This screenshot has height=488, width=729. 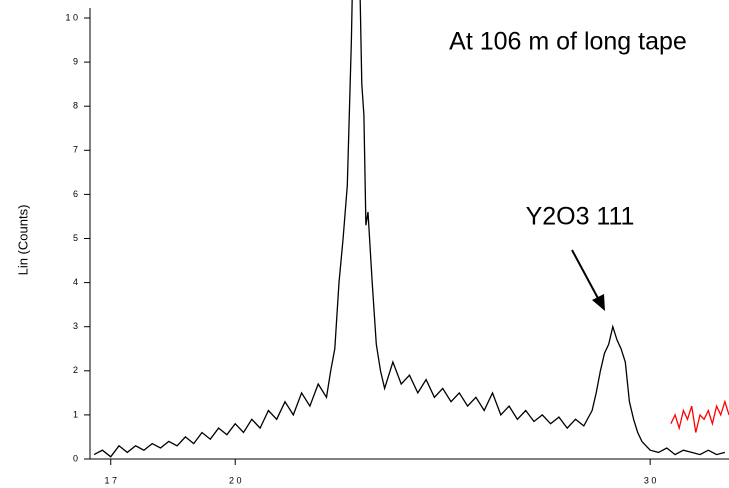 What do you see at coordinates (75, 414) in the screenshot?
I see `y-tick-label: 1` at bounding box center [75, 414].